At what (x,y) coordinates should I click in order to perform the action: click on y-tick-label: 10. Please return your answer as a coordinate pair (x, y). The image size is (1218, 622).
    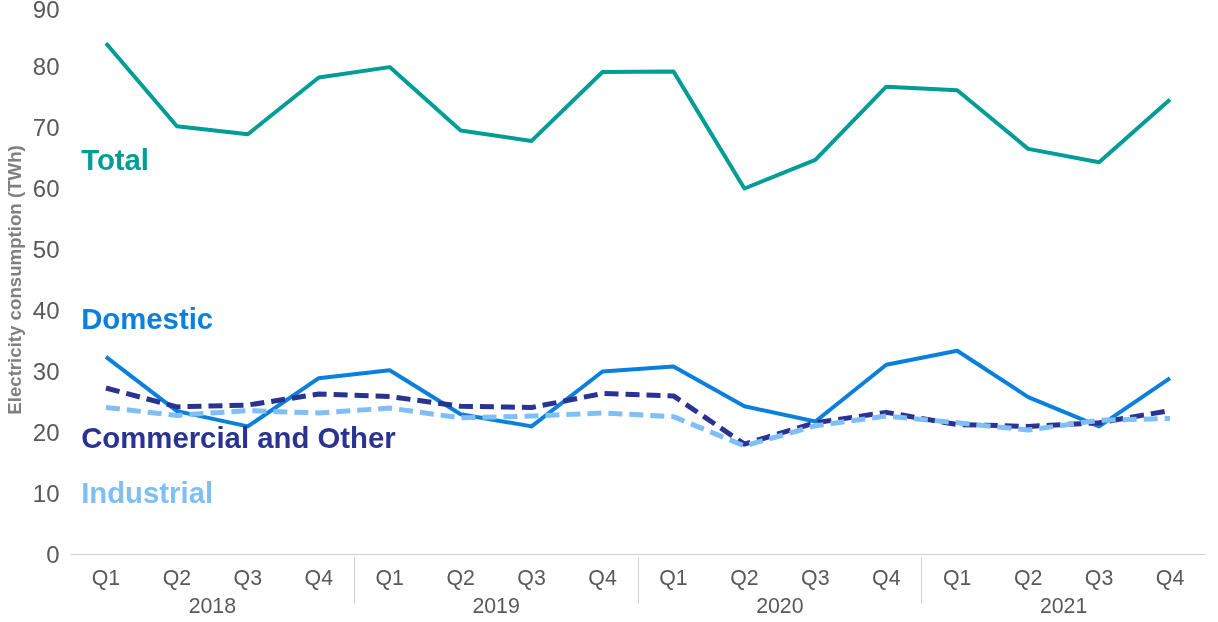
    Looking at the image, I should click on (46, 493).